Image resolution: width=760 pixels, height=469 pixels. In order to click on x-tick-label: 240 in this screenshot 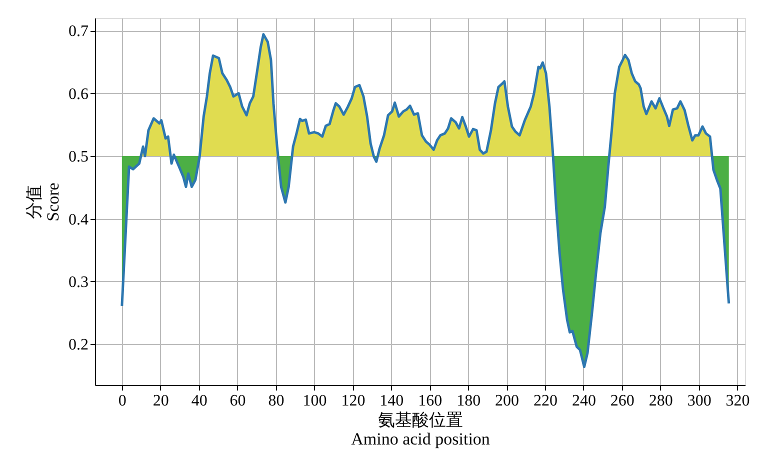, I will do `click(584, 401)`.